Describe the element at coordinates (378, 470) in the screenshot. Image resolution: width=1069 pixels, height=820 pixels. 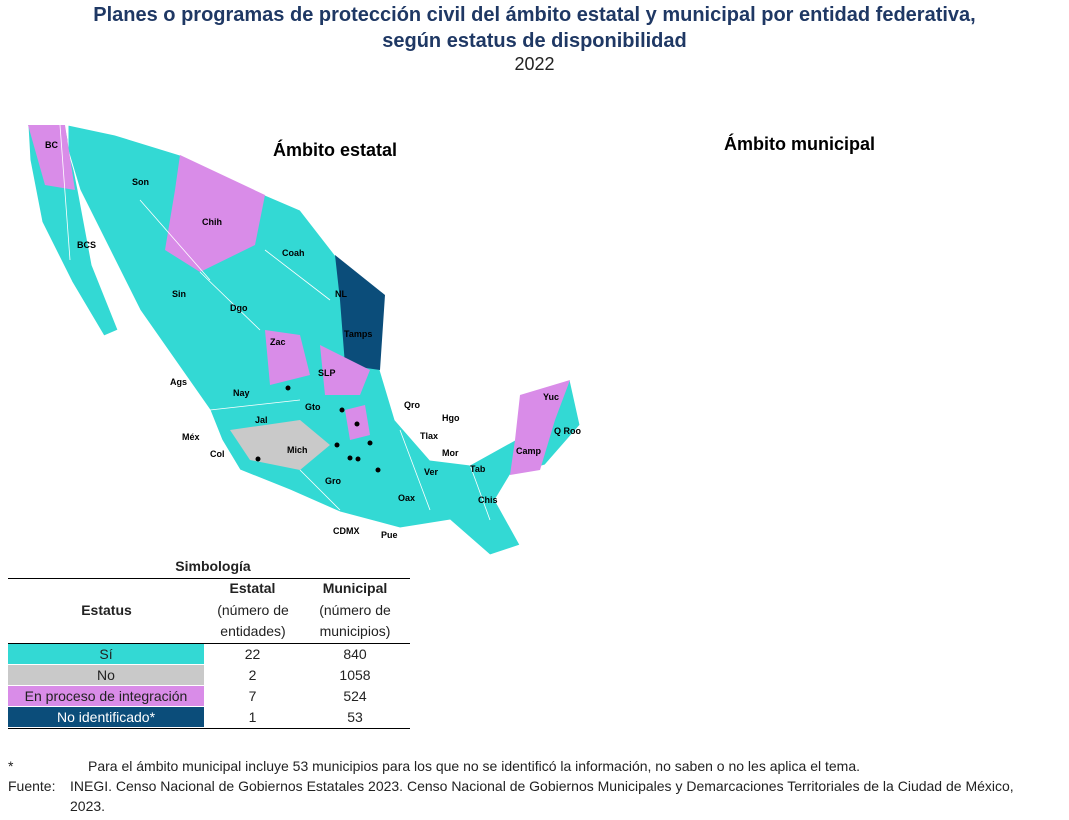
I see `marker` at that location.